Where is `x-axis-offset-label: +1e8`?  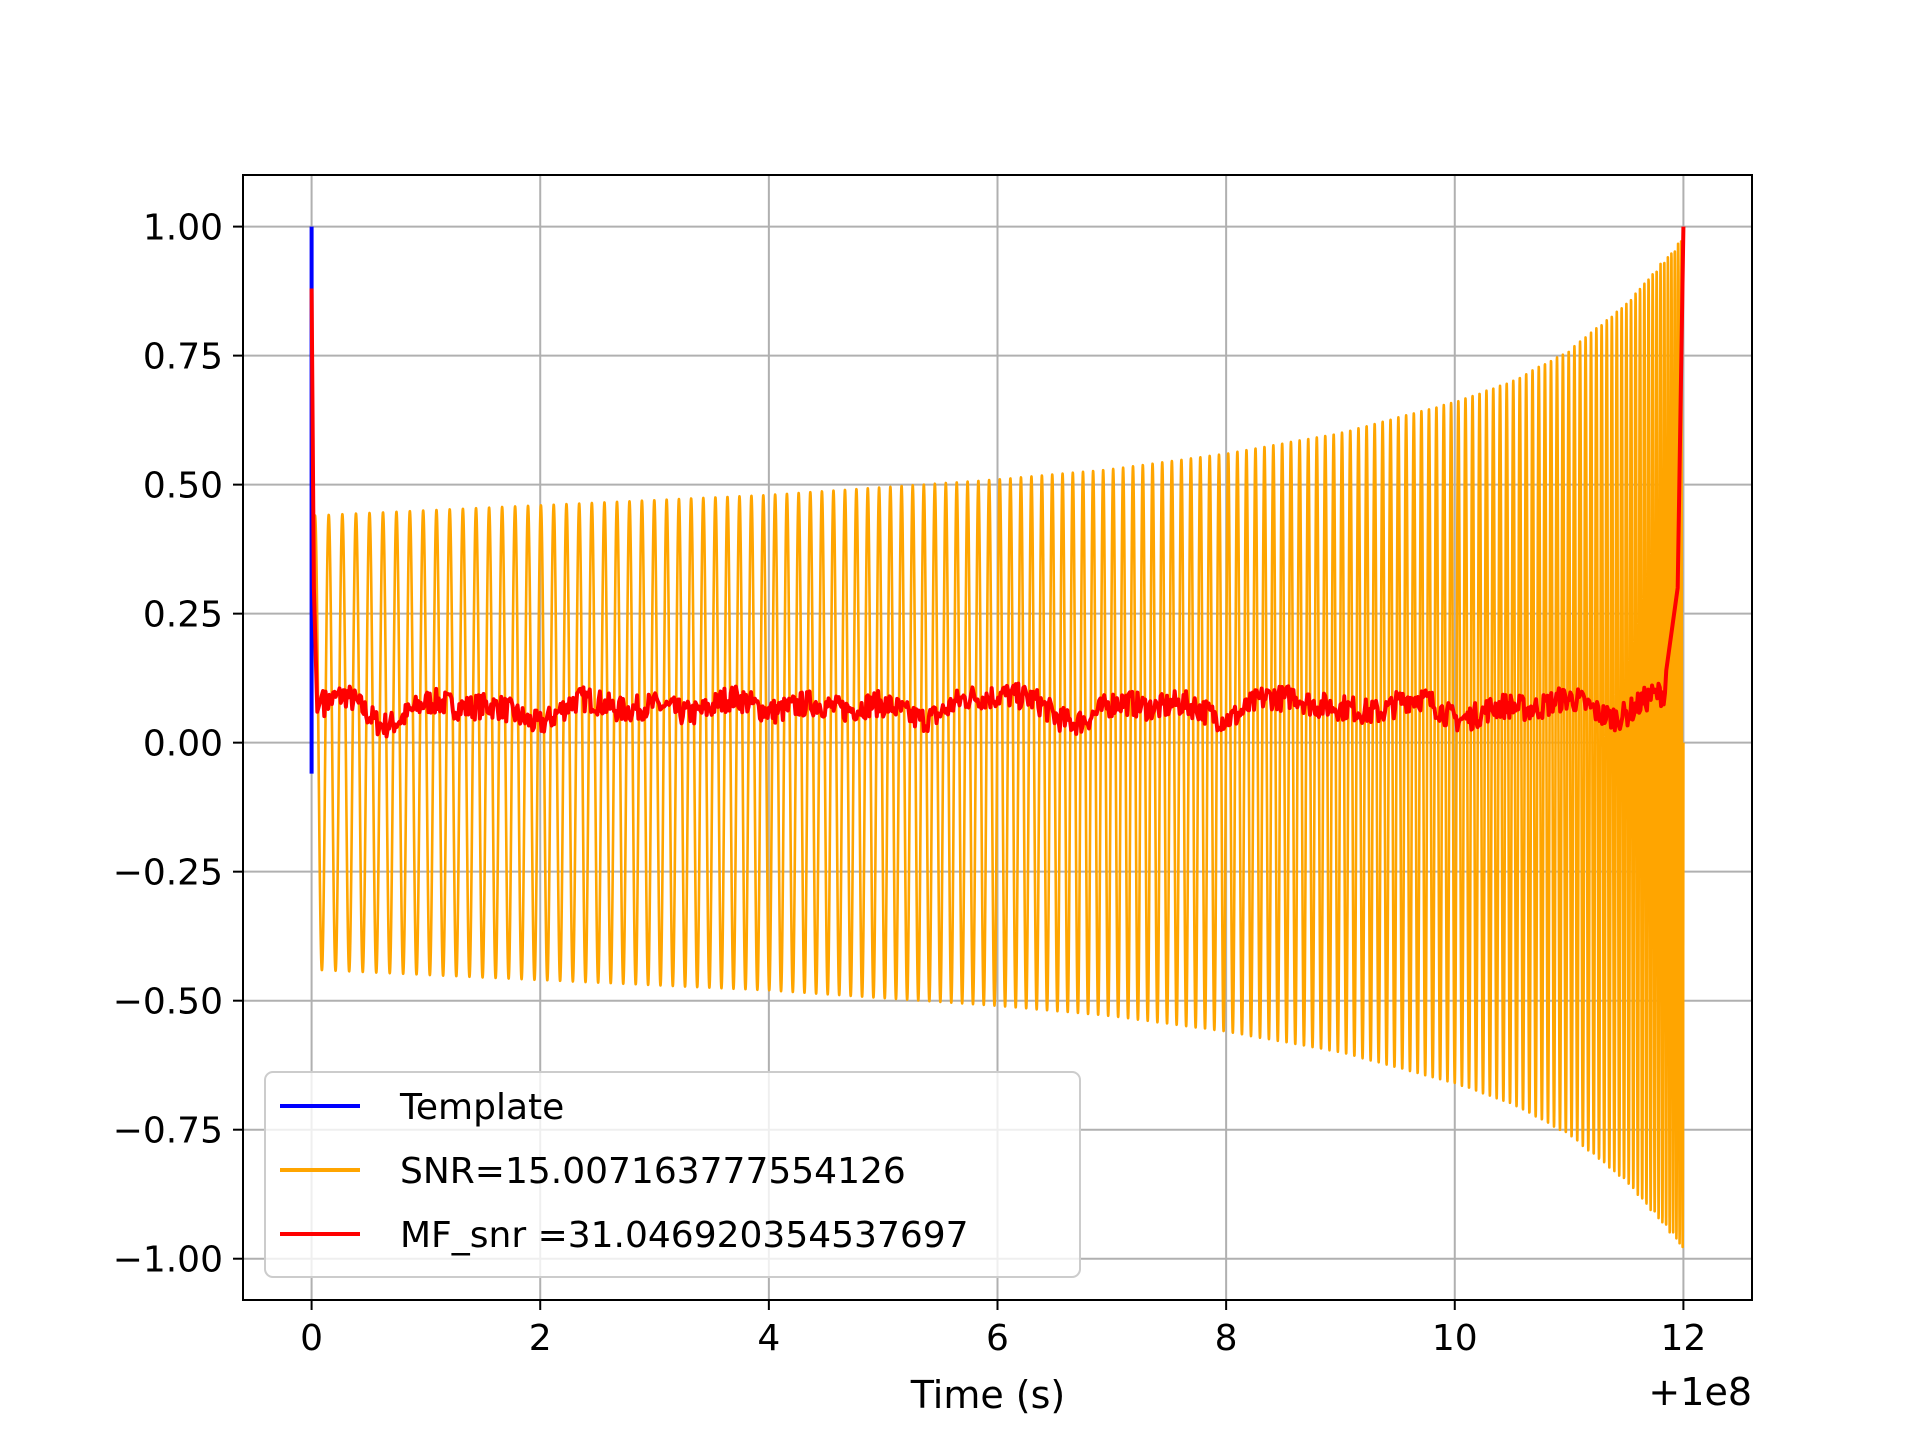 x-axis-offset-label: +1e8 is located at coordinates (1700, 1392).